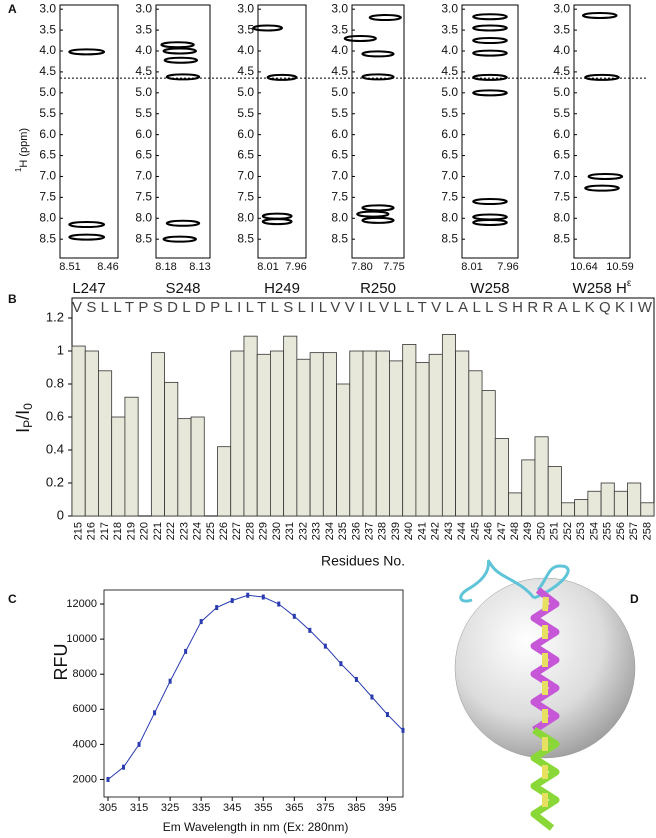 The width and height of the screenshot is (656, 838). Describe the element at coordinates (79, 531) in the screenshot. I see `x-tick-label: 215` at that location.